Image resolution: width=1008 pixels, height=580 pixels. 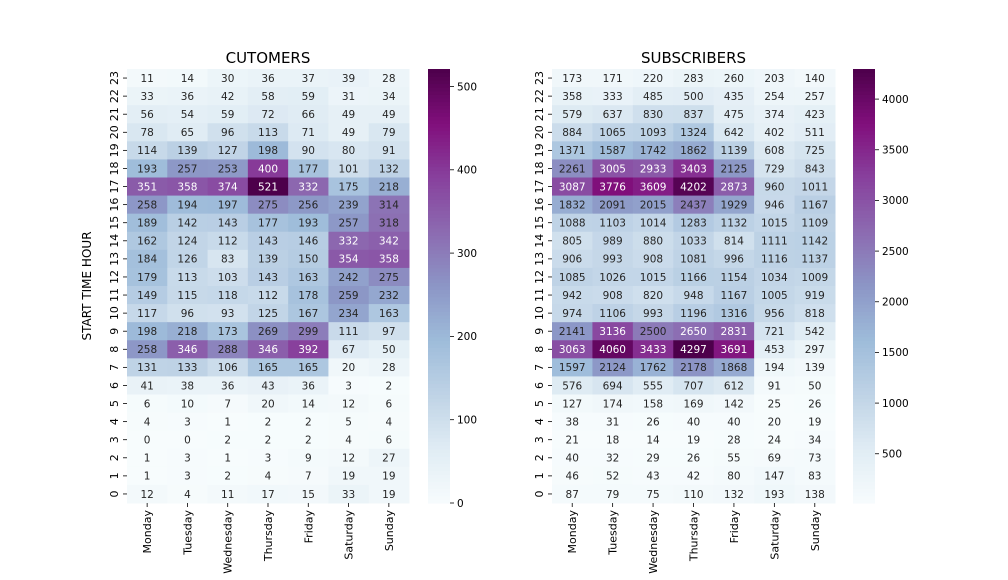 I want to click on cell-value-label: 1832, so click(x=572, y=205).